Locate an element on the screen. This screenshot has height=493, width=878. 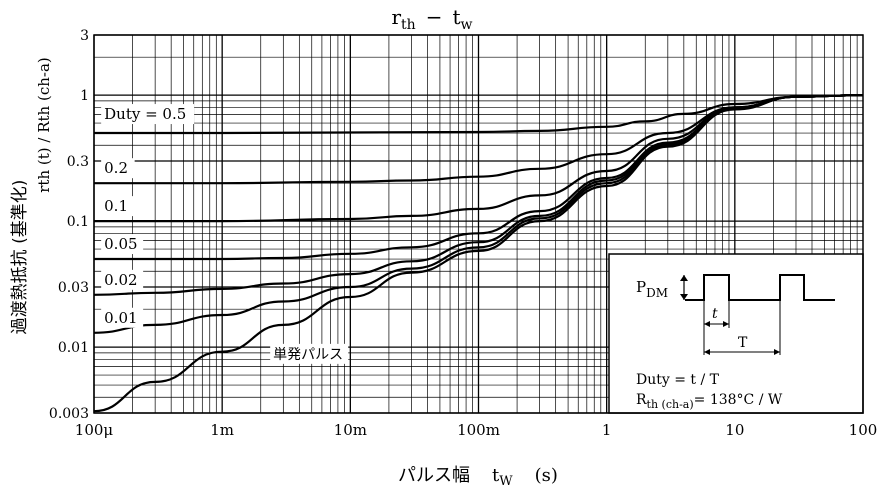
x-tick-label: 100m is located at coordinates (478, 430).